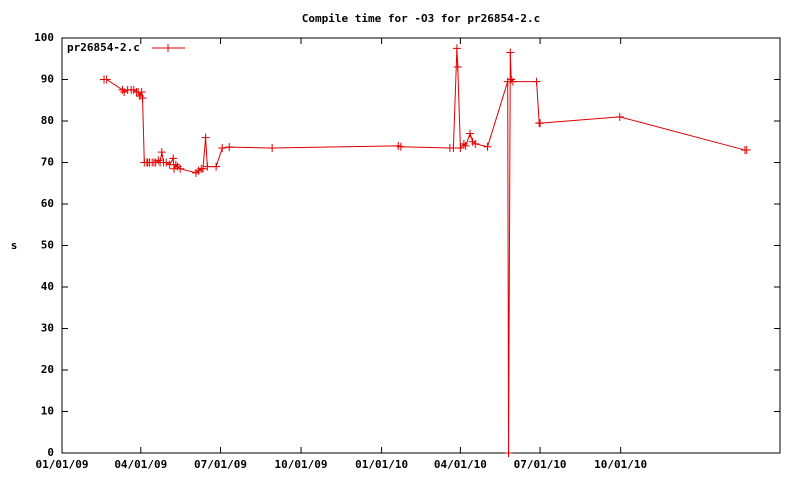  Describe the element at coordinates (421, 18) in the screenshot. I see `chart-title: Compile time for -O3 for pr26854-2.c` at that location.